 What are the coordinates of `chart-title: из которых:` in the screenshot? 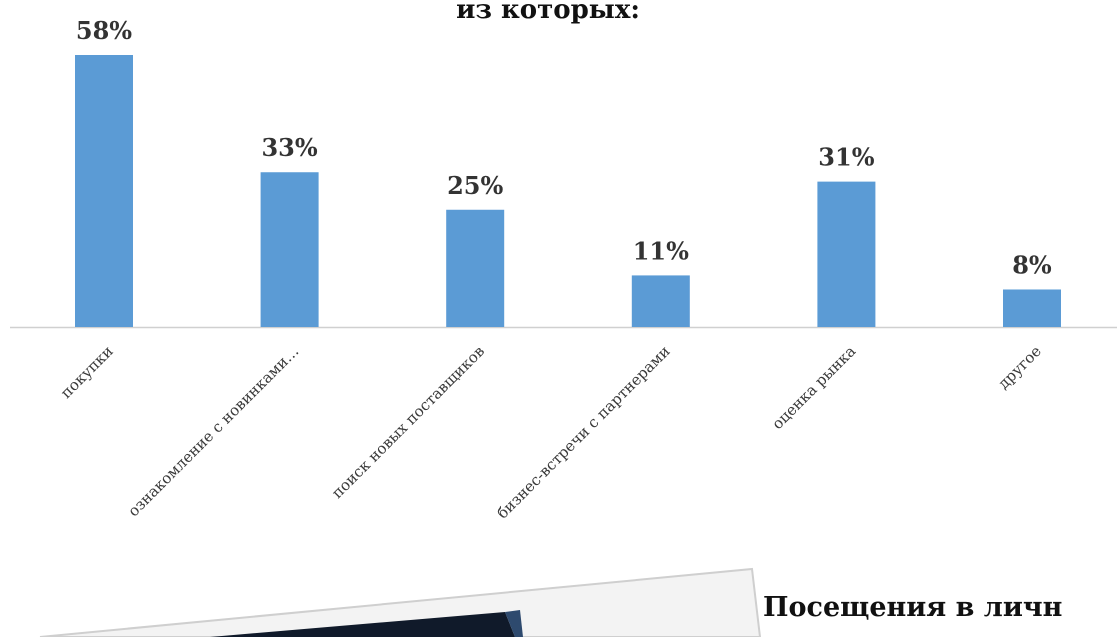 It's located at (548, 12).